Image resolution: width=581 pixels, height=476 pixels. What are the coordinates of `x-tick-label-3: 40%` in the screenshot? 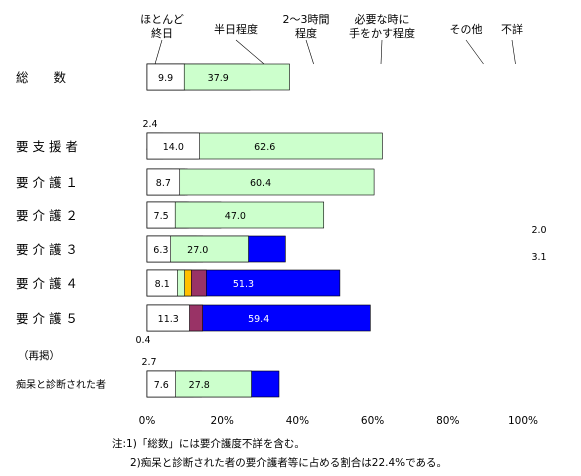 It's located at (297, 421).